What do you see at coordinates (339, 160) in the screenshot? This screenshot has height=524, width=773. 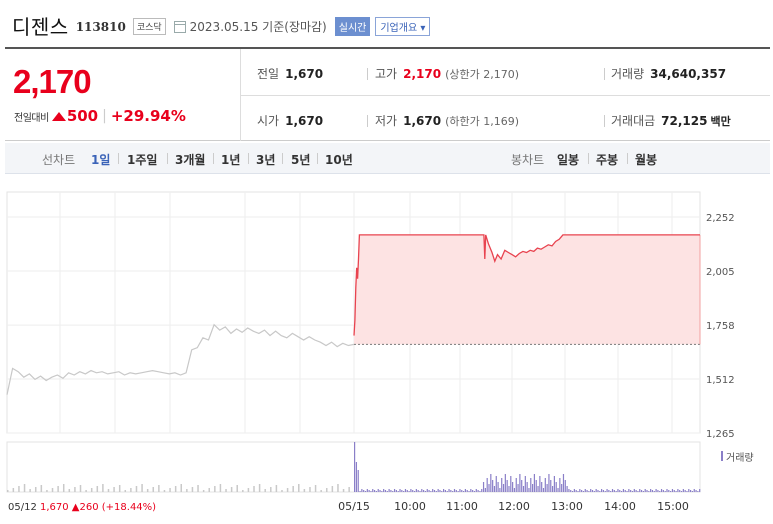 I see `period-10y: 10년` at bounding box center [339, 160].